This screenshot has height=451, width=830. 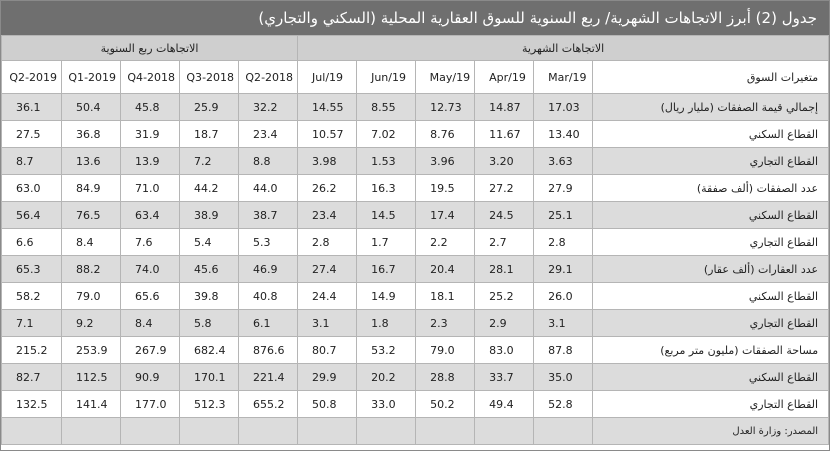 What do you see at coordinates (504, 377) in the screenshot?
I see `monthly-value: 33.7` at bounding box center [504, 377].